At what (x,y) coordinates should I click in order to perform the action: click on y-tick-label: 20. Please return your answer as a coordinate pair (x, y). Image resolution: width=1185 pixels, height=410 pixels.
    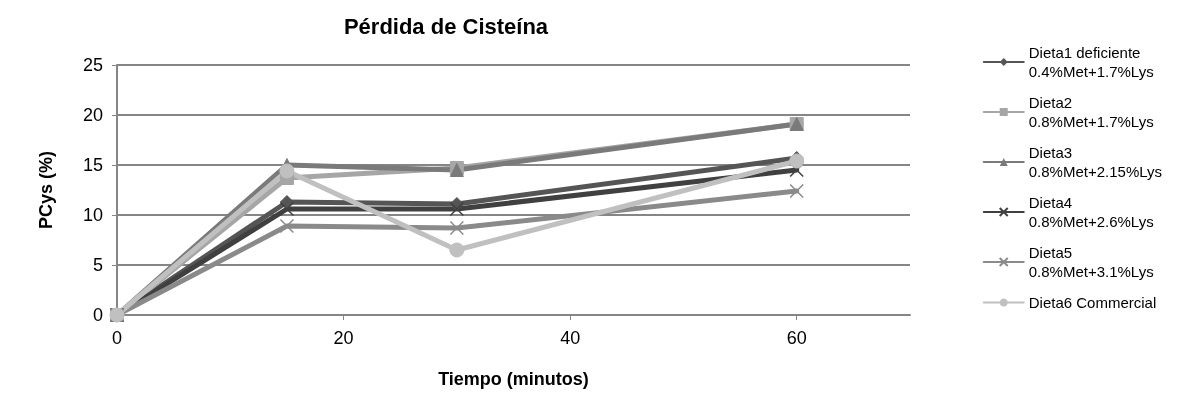
    Looking at the image, I should click on (92, 115).